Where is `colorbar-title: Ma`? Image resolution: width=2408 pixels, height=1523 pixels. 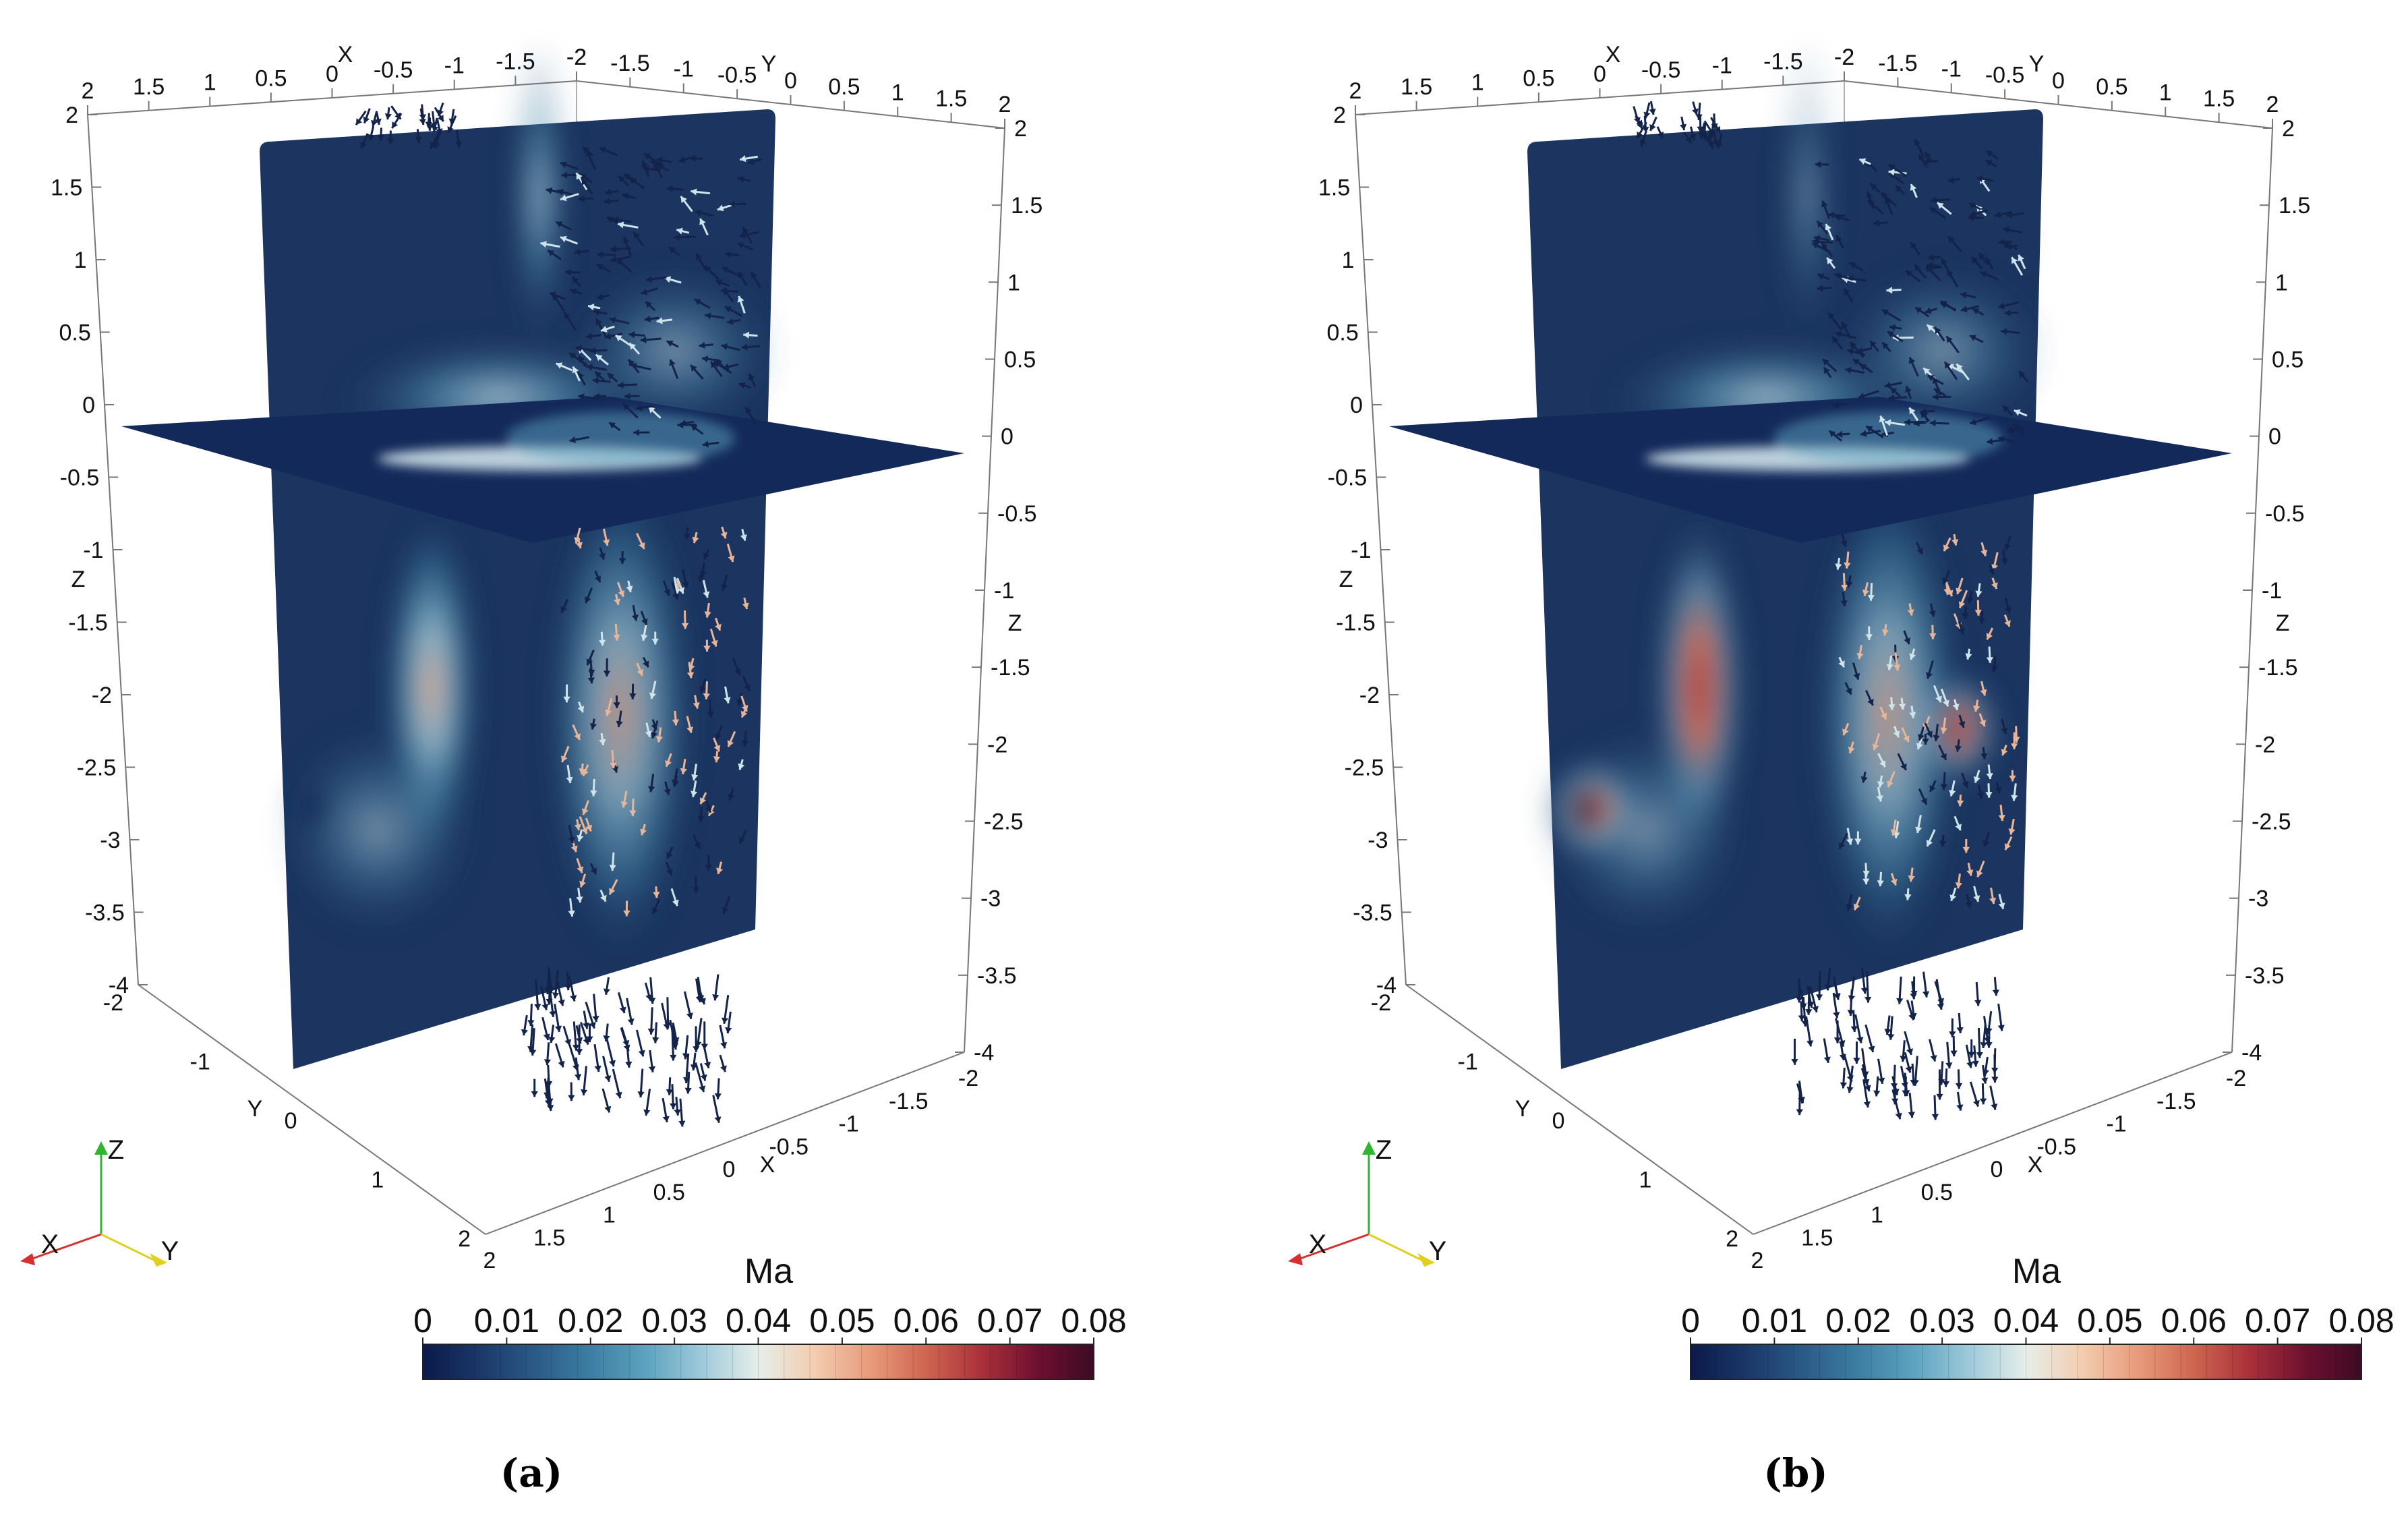 colorbar-title: Ma is located at coordinates (769, 1271).